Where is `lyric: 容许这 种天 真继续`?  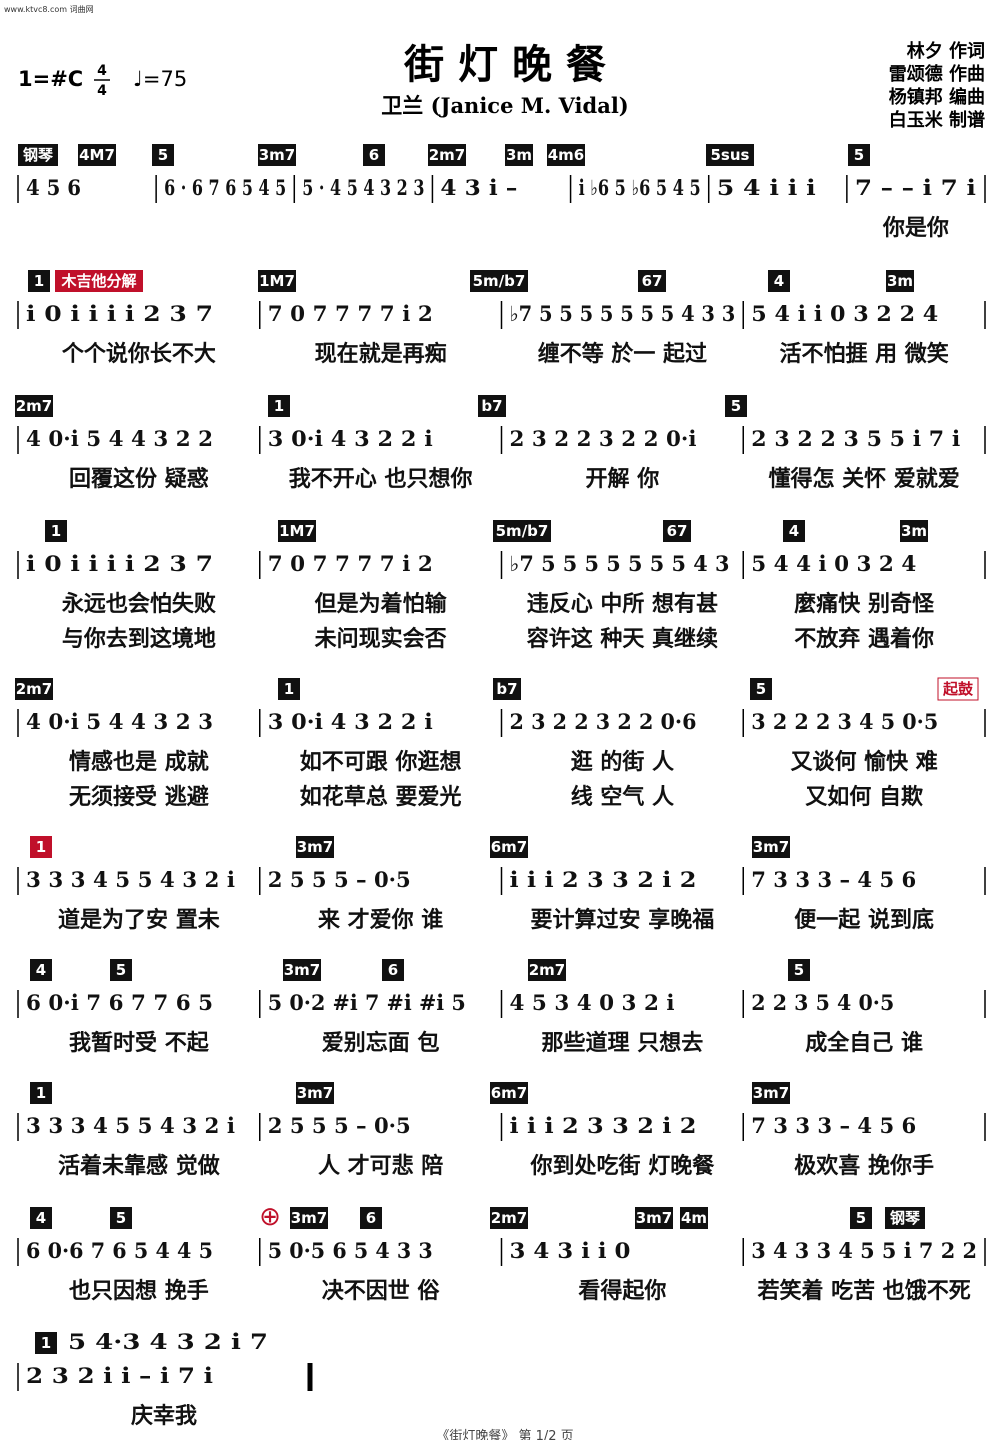 lyric: 容许这 种天 真继续 is located at coordinates (622, 639).